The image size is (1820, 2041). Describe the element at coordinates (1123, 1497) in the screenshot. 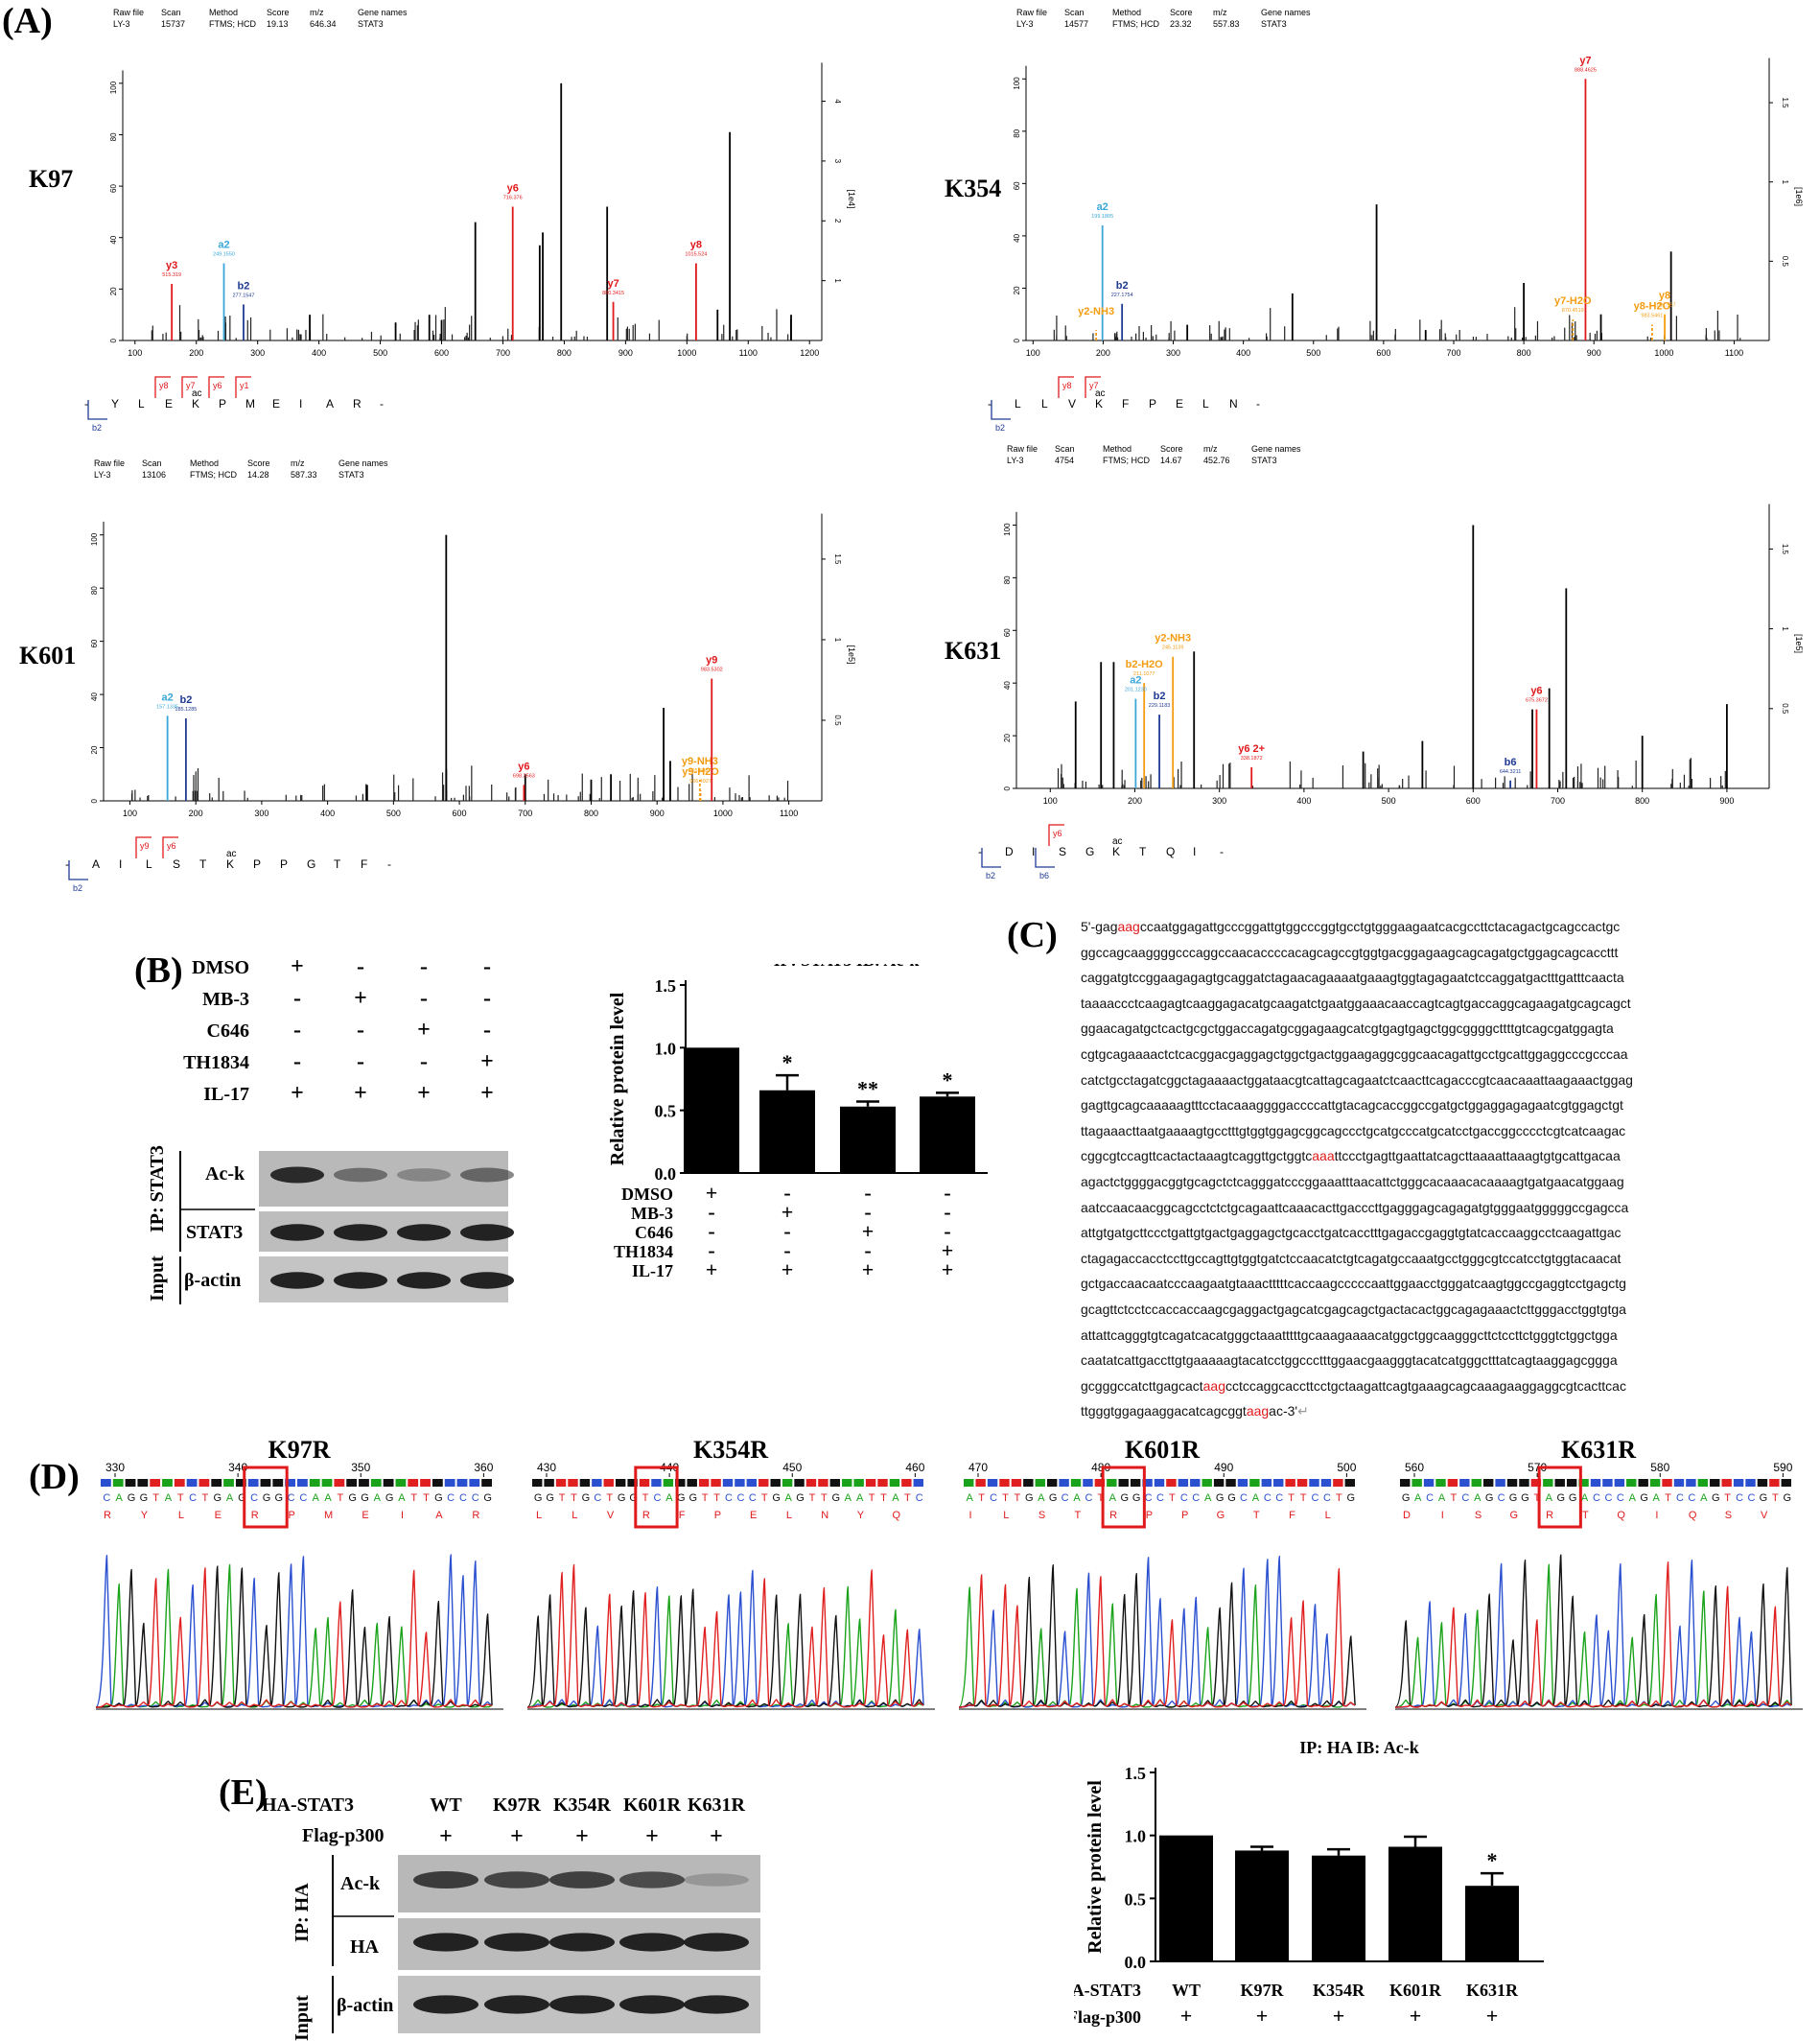

I see `mutation-box` at that location.